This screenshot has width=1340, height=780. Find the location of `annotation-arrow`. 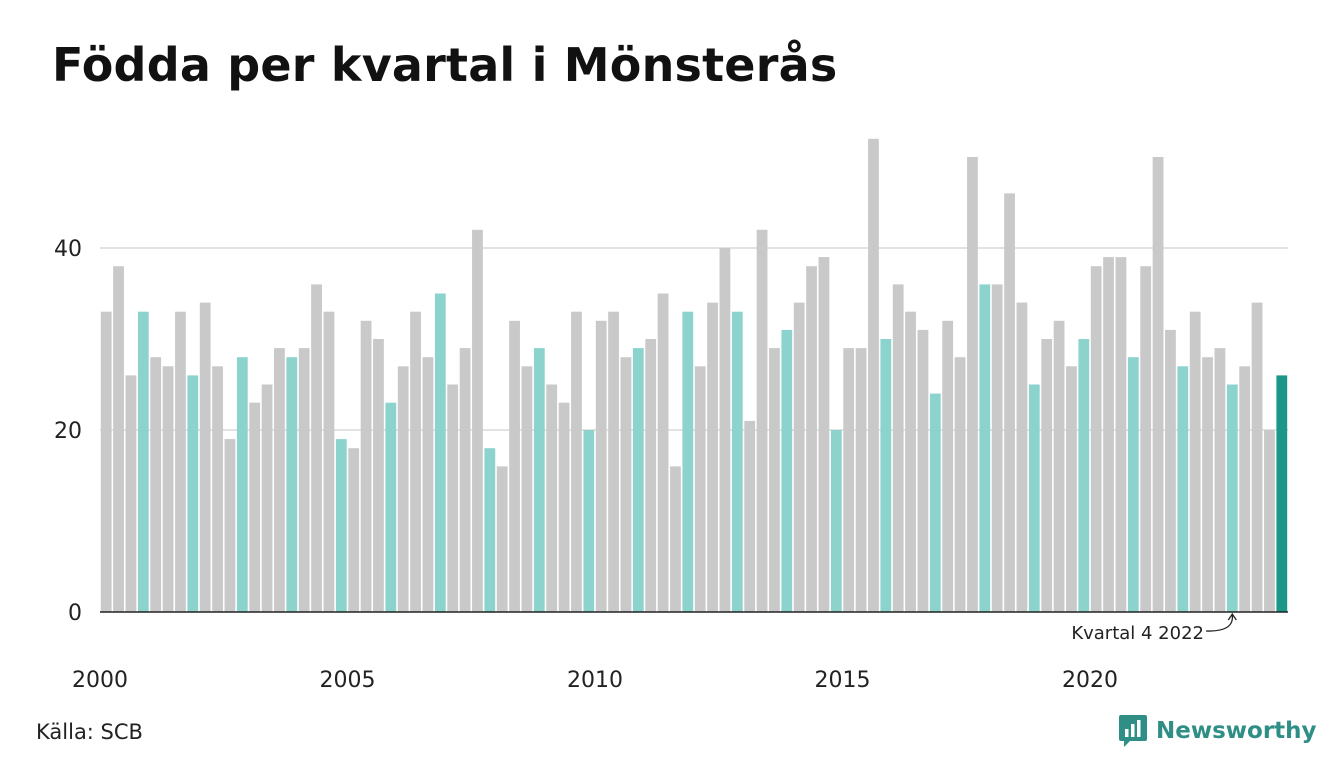

annotation-arrow is located at coordinates (1221, 622).